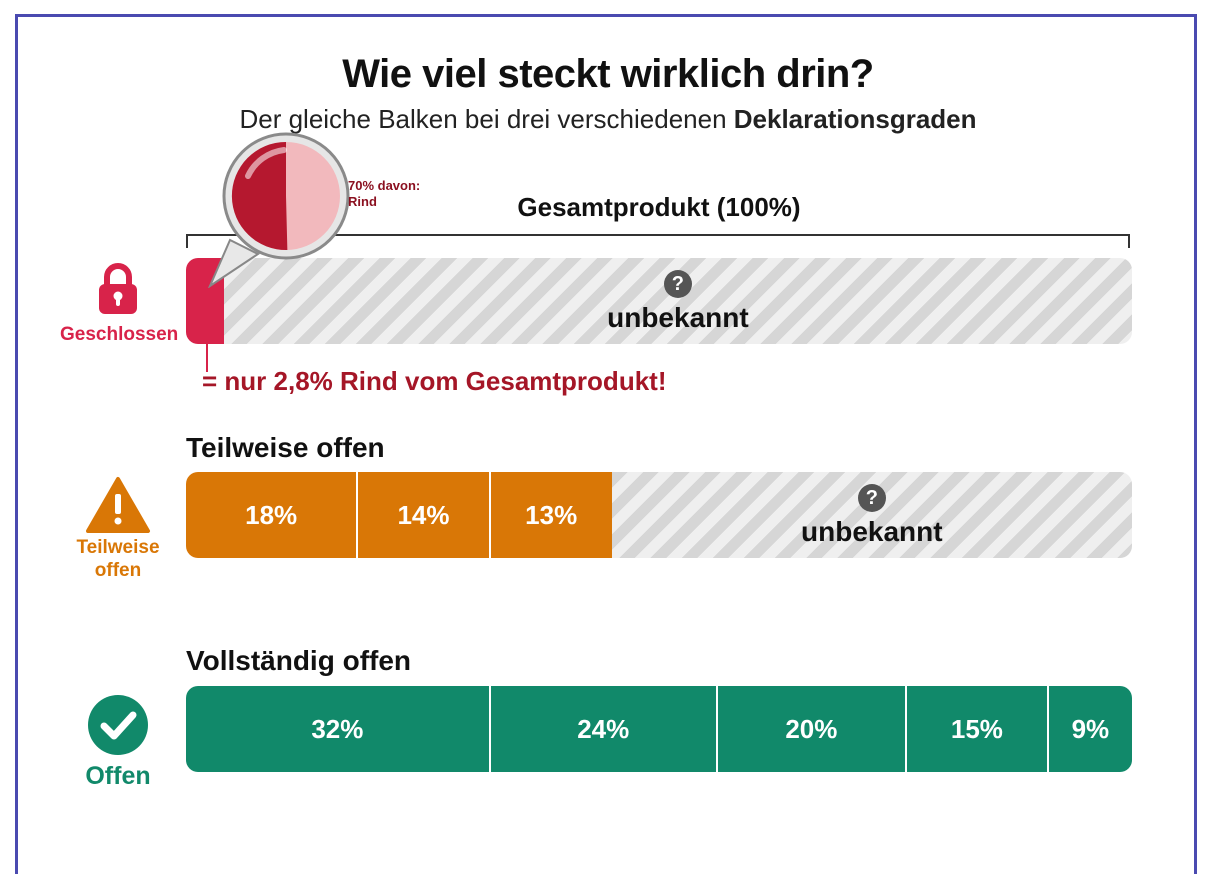  I want to click on bar-segment: 9%, so click(1089, 729).